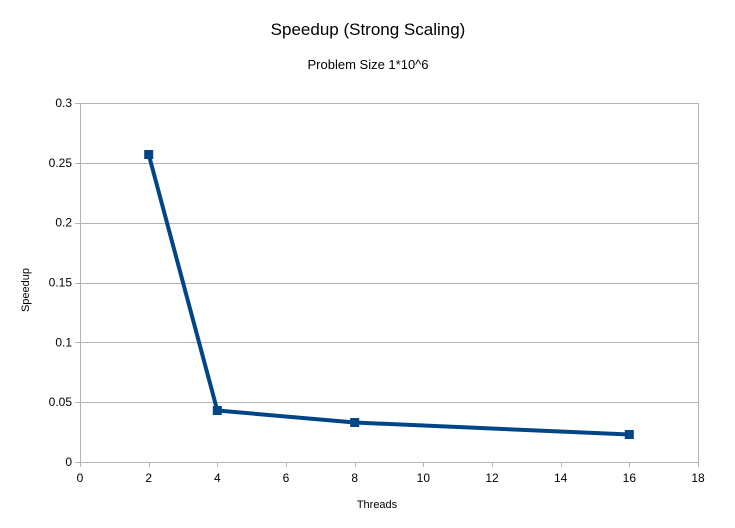 The width and height of the screenshot is (735, 528). Describe the element at coordinates (68, 462) in the screenshot. I see `y-tick-label: 0` at that location.